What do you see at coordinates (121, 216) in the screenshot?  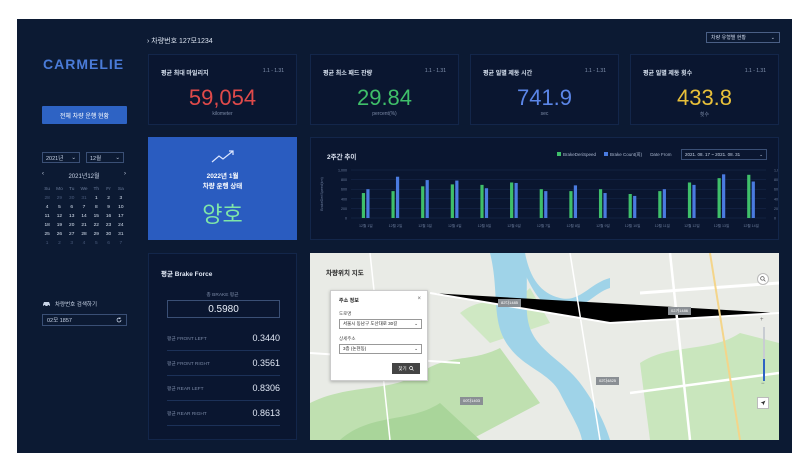 I see `calendar-day: 17` at bounding box center [121, 216].